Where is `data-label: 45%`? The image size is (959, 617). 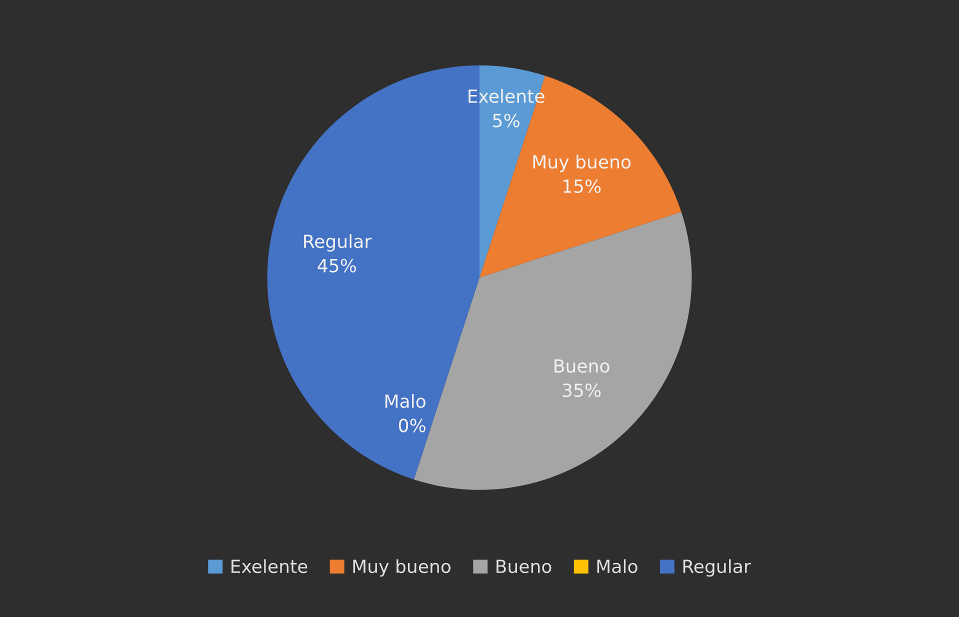
data-label: 45% is located at coordinates (337, 265).